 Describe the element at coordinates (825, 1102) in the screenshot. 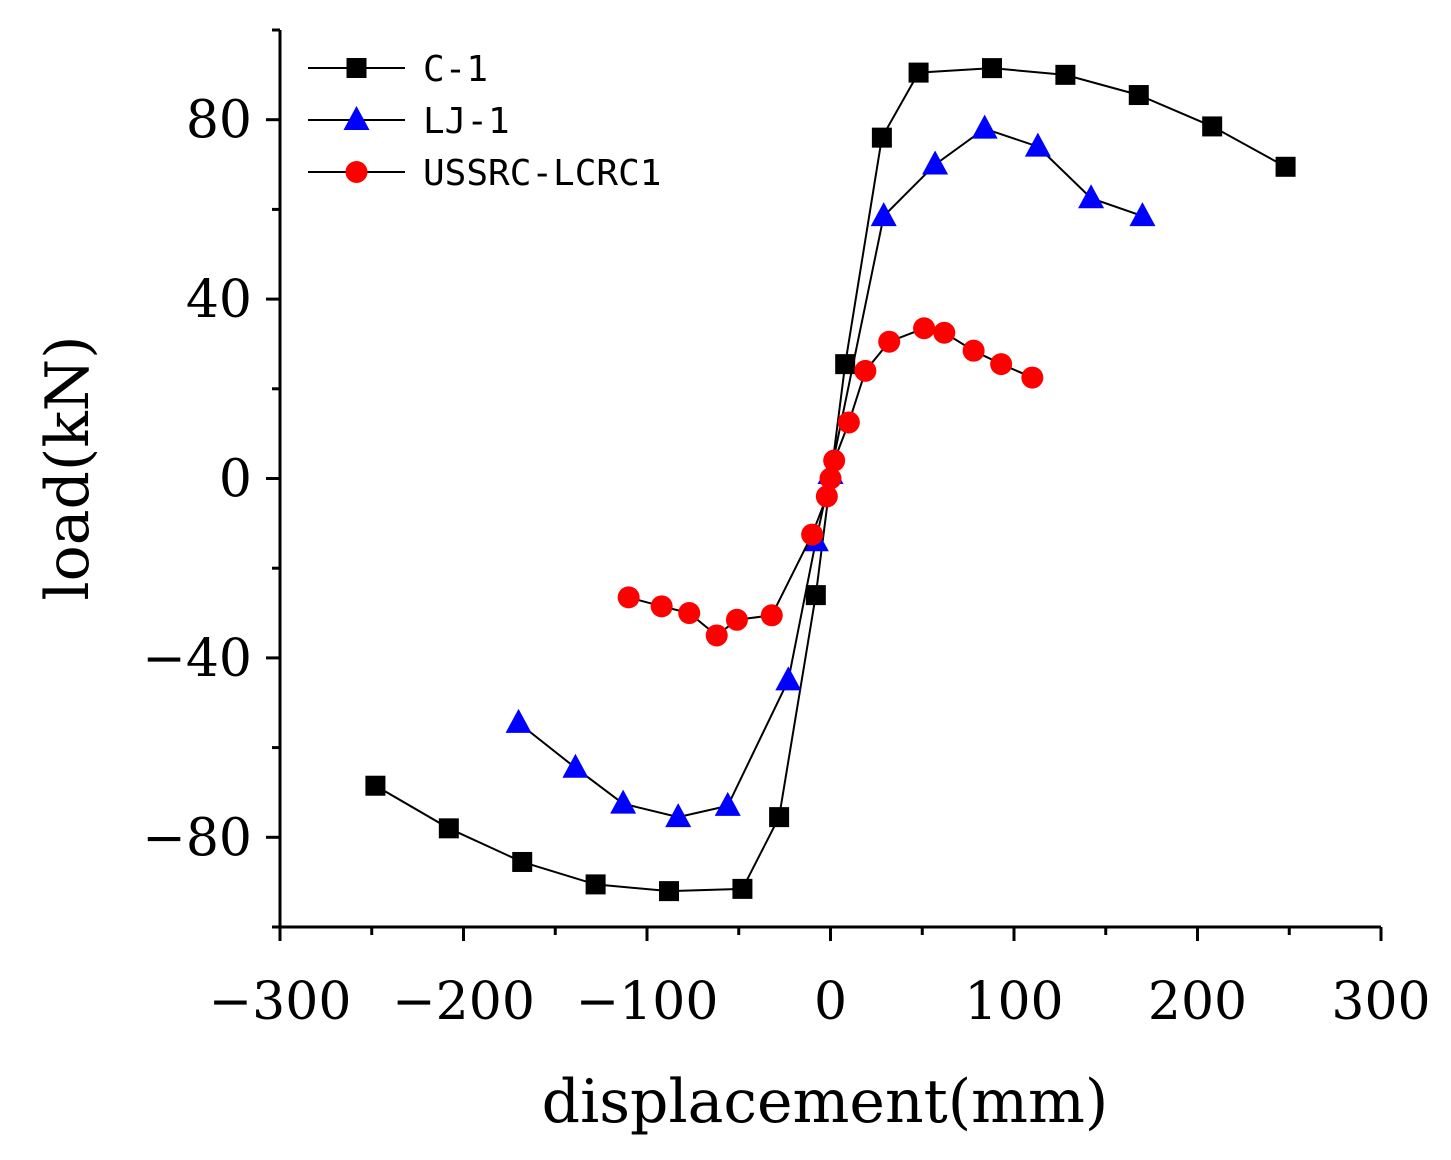

I see `x-axis-title: displacement(mm)` at that location.